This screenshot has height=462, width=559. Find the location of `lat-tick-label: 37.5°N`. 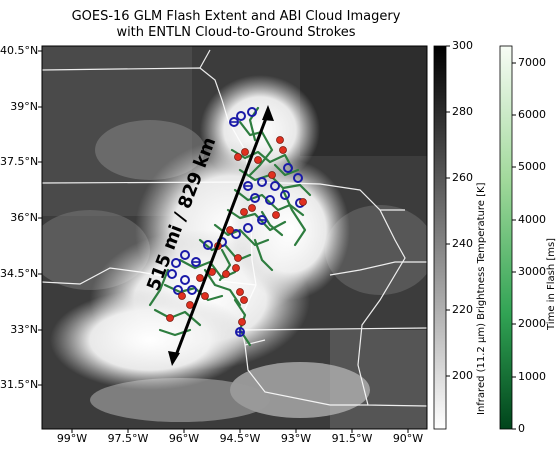

lat-tick-label: 37.5°N is located at coordinates (19, 161).